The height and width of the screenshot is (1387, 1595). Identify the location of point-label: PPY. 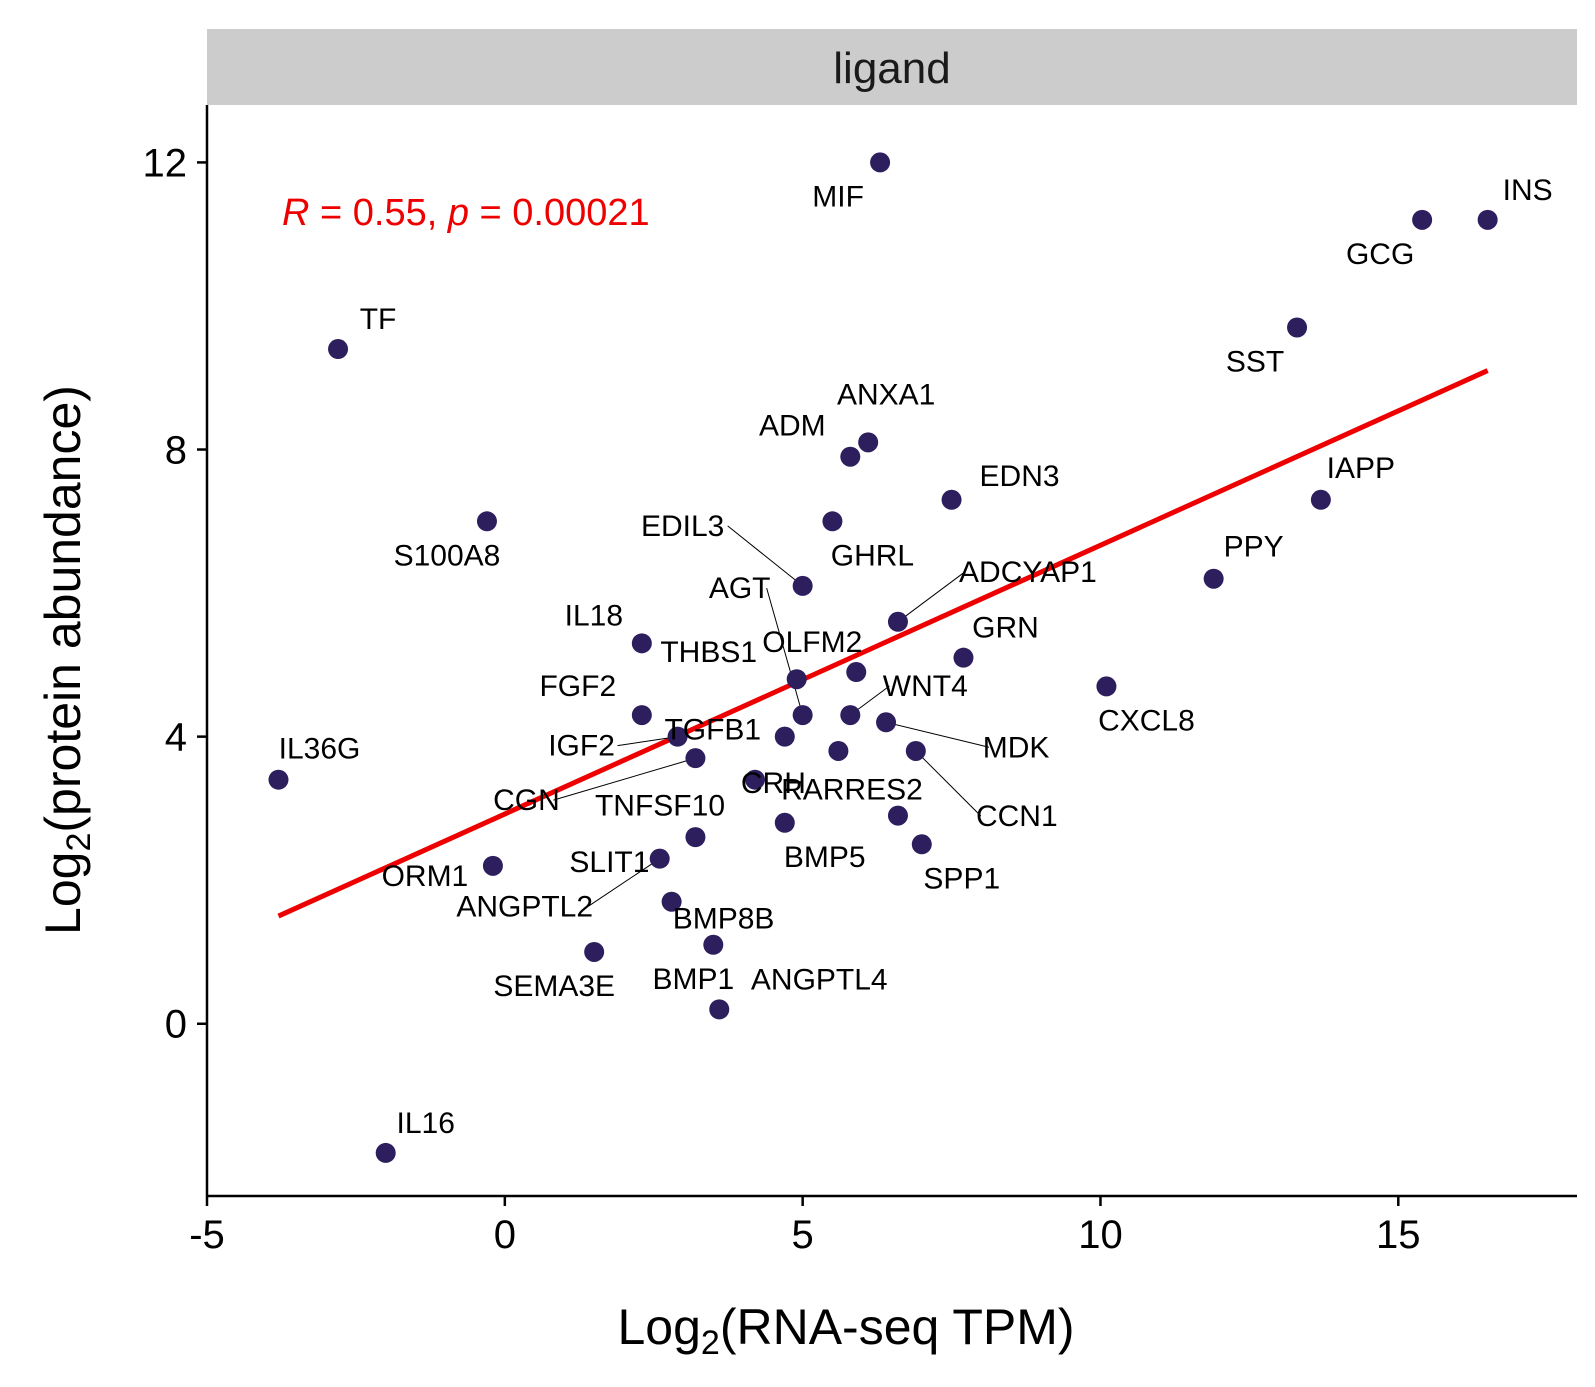
(1254, 547).